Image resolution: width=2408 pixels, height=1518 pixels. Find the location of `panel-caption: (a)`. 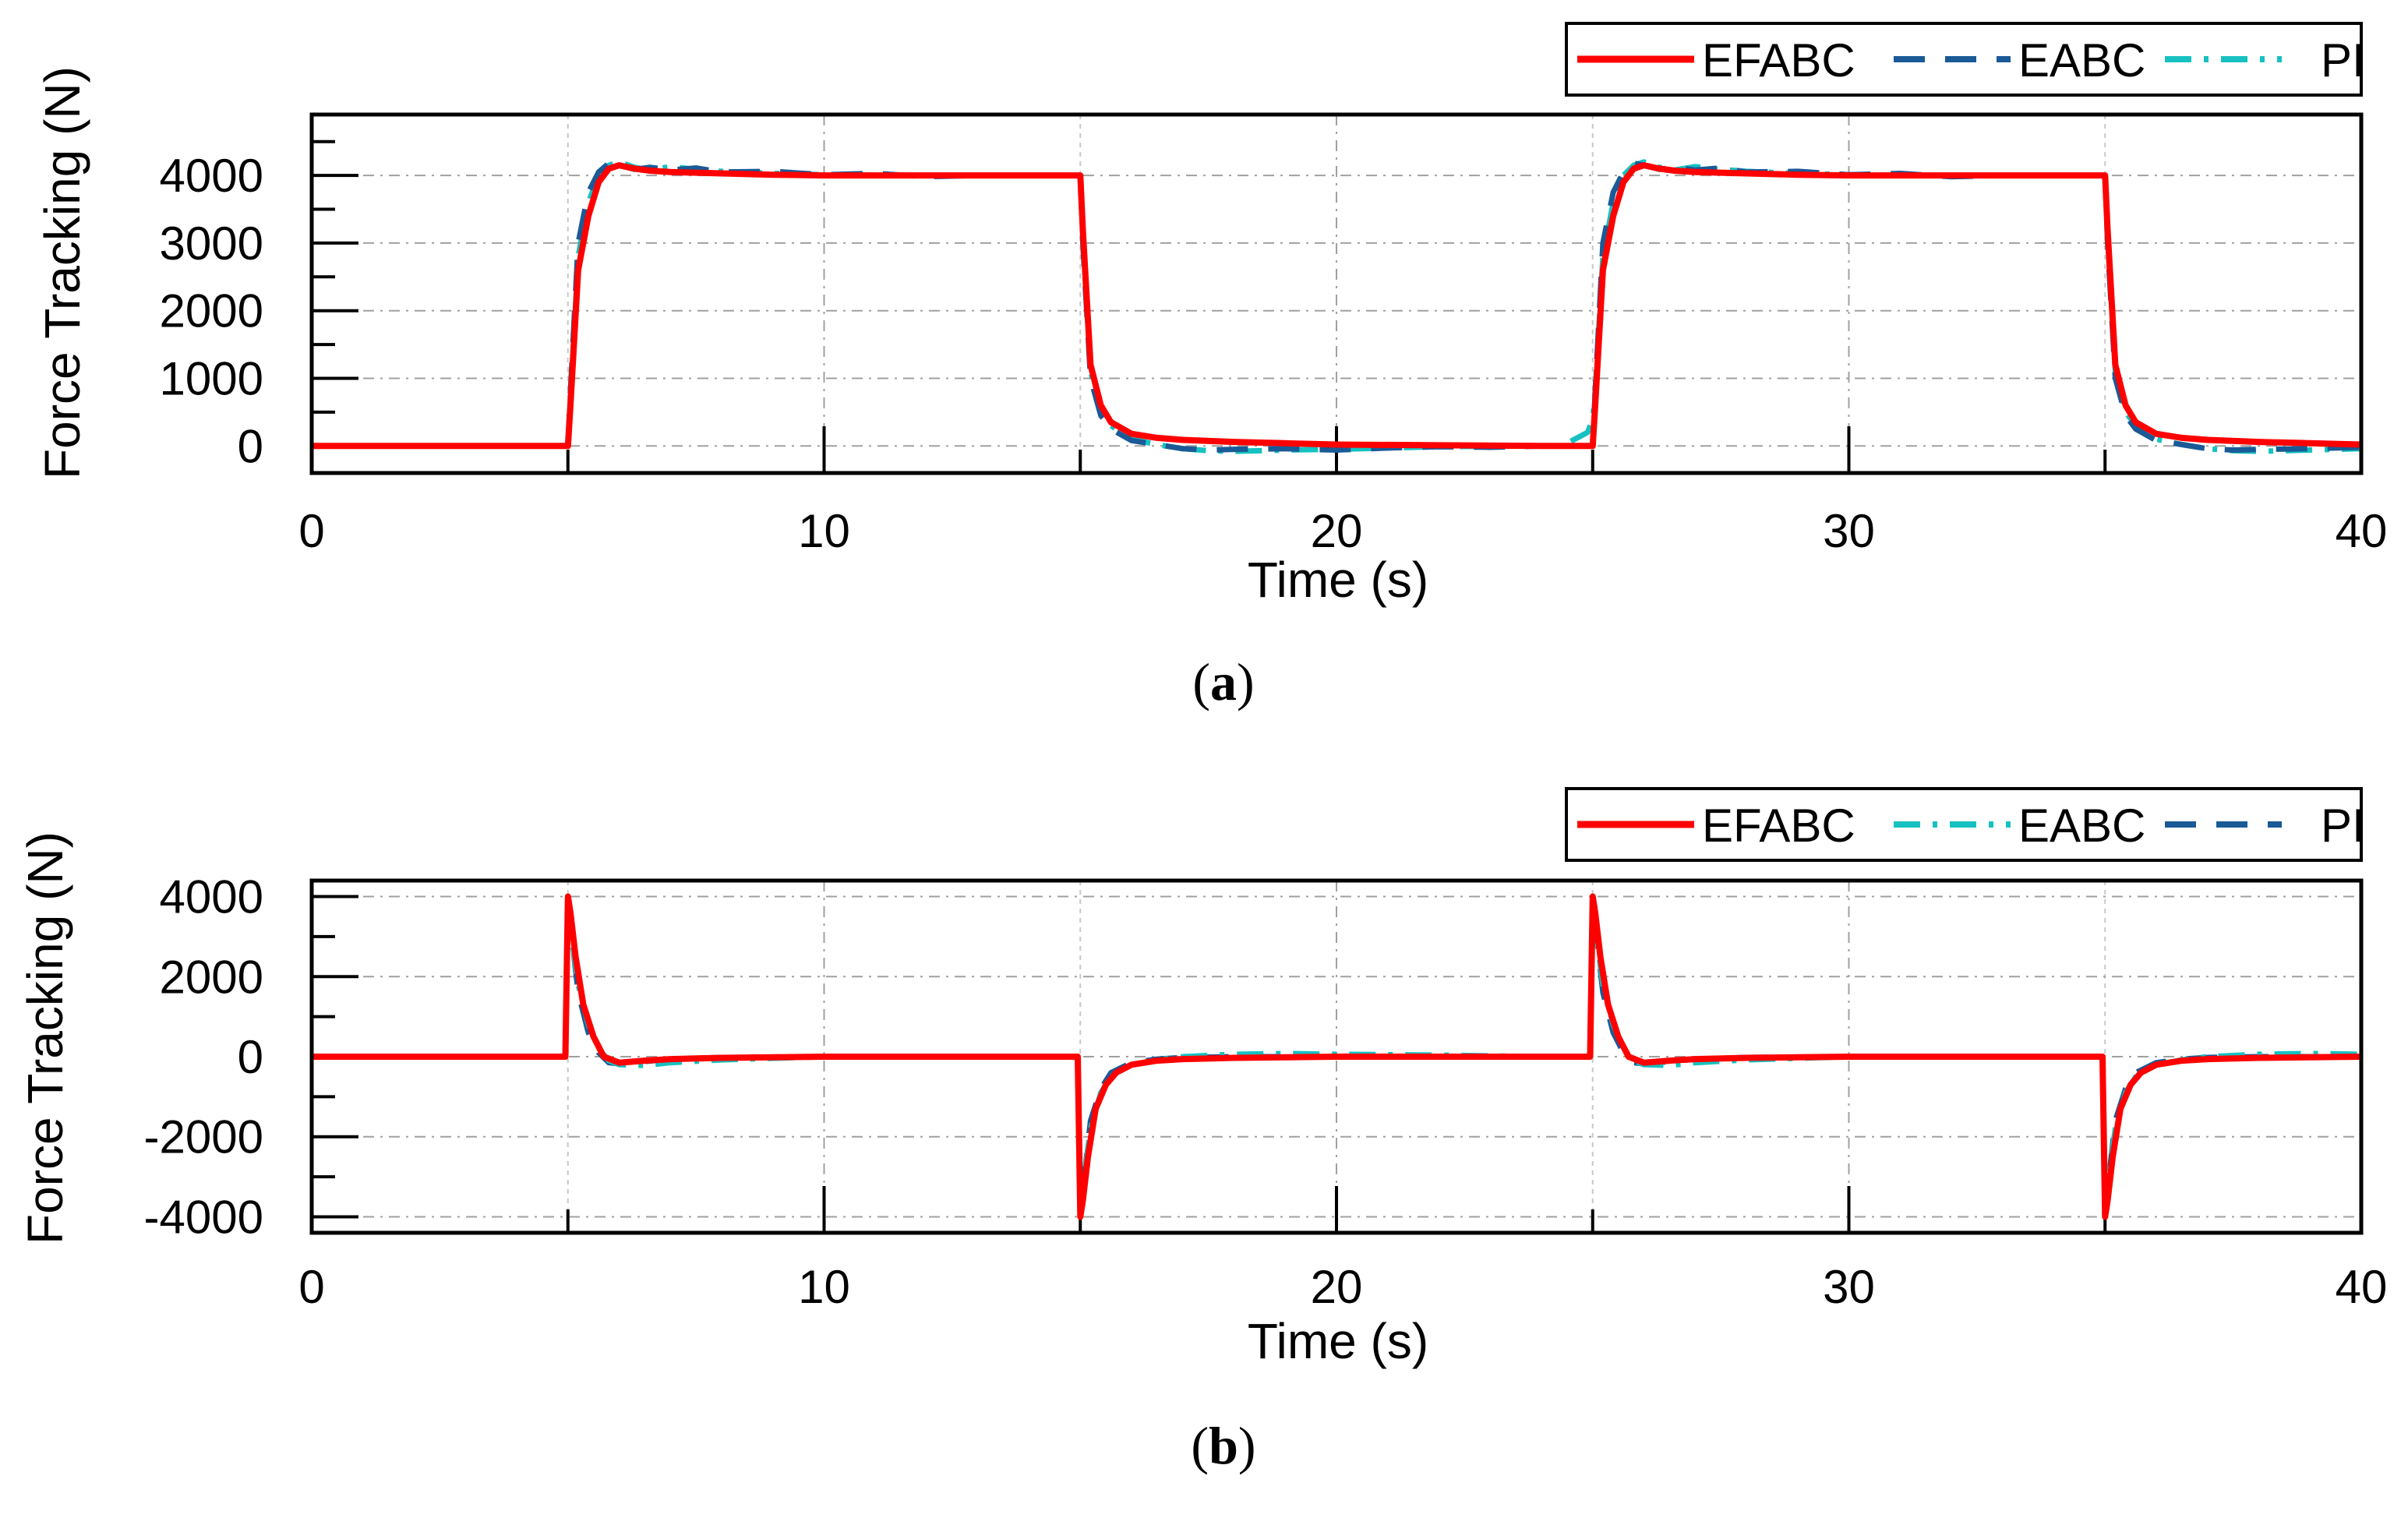

panel-caption: (a) is located at coordinates (1223, 682).